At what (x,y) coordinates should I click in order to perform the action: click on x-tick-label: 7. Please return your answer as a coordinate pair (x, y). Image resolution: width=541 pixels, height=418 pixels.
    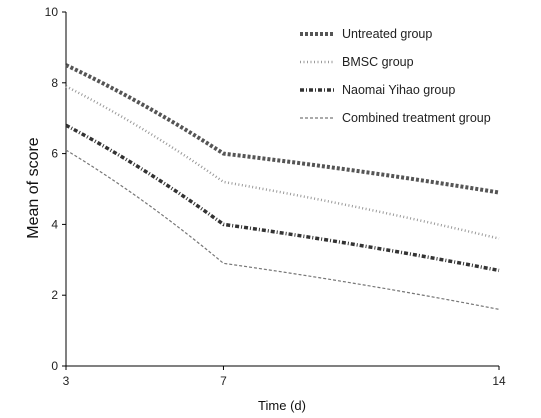
    Looking at the image, I should click on (223, 381).